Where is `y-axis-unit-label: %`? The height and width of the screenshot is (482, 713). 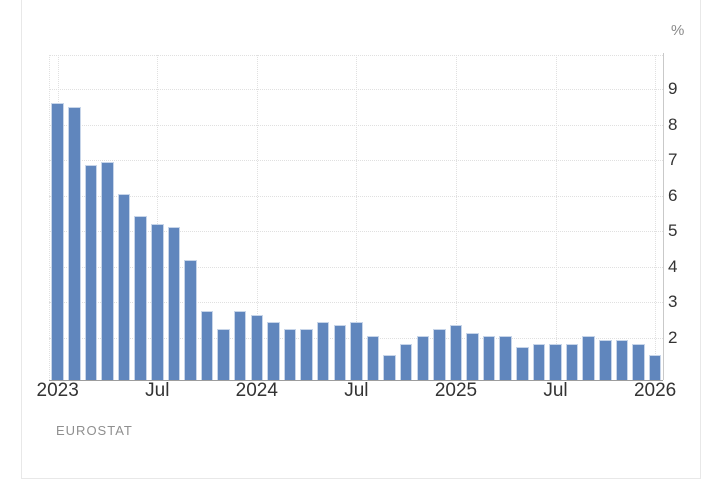 y-axis-unit-label: % is located at coordinates (678, 30).